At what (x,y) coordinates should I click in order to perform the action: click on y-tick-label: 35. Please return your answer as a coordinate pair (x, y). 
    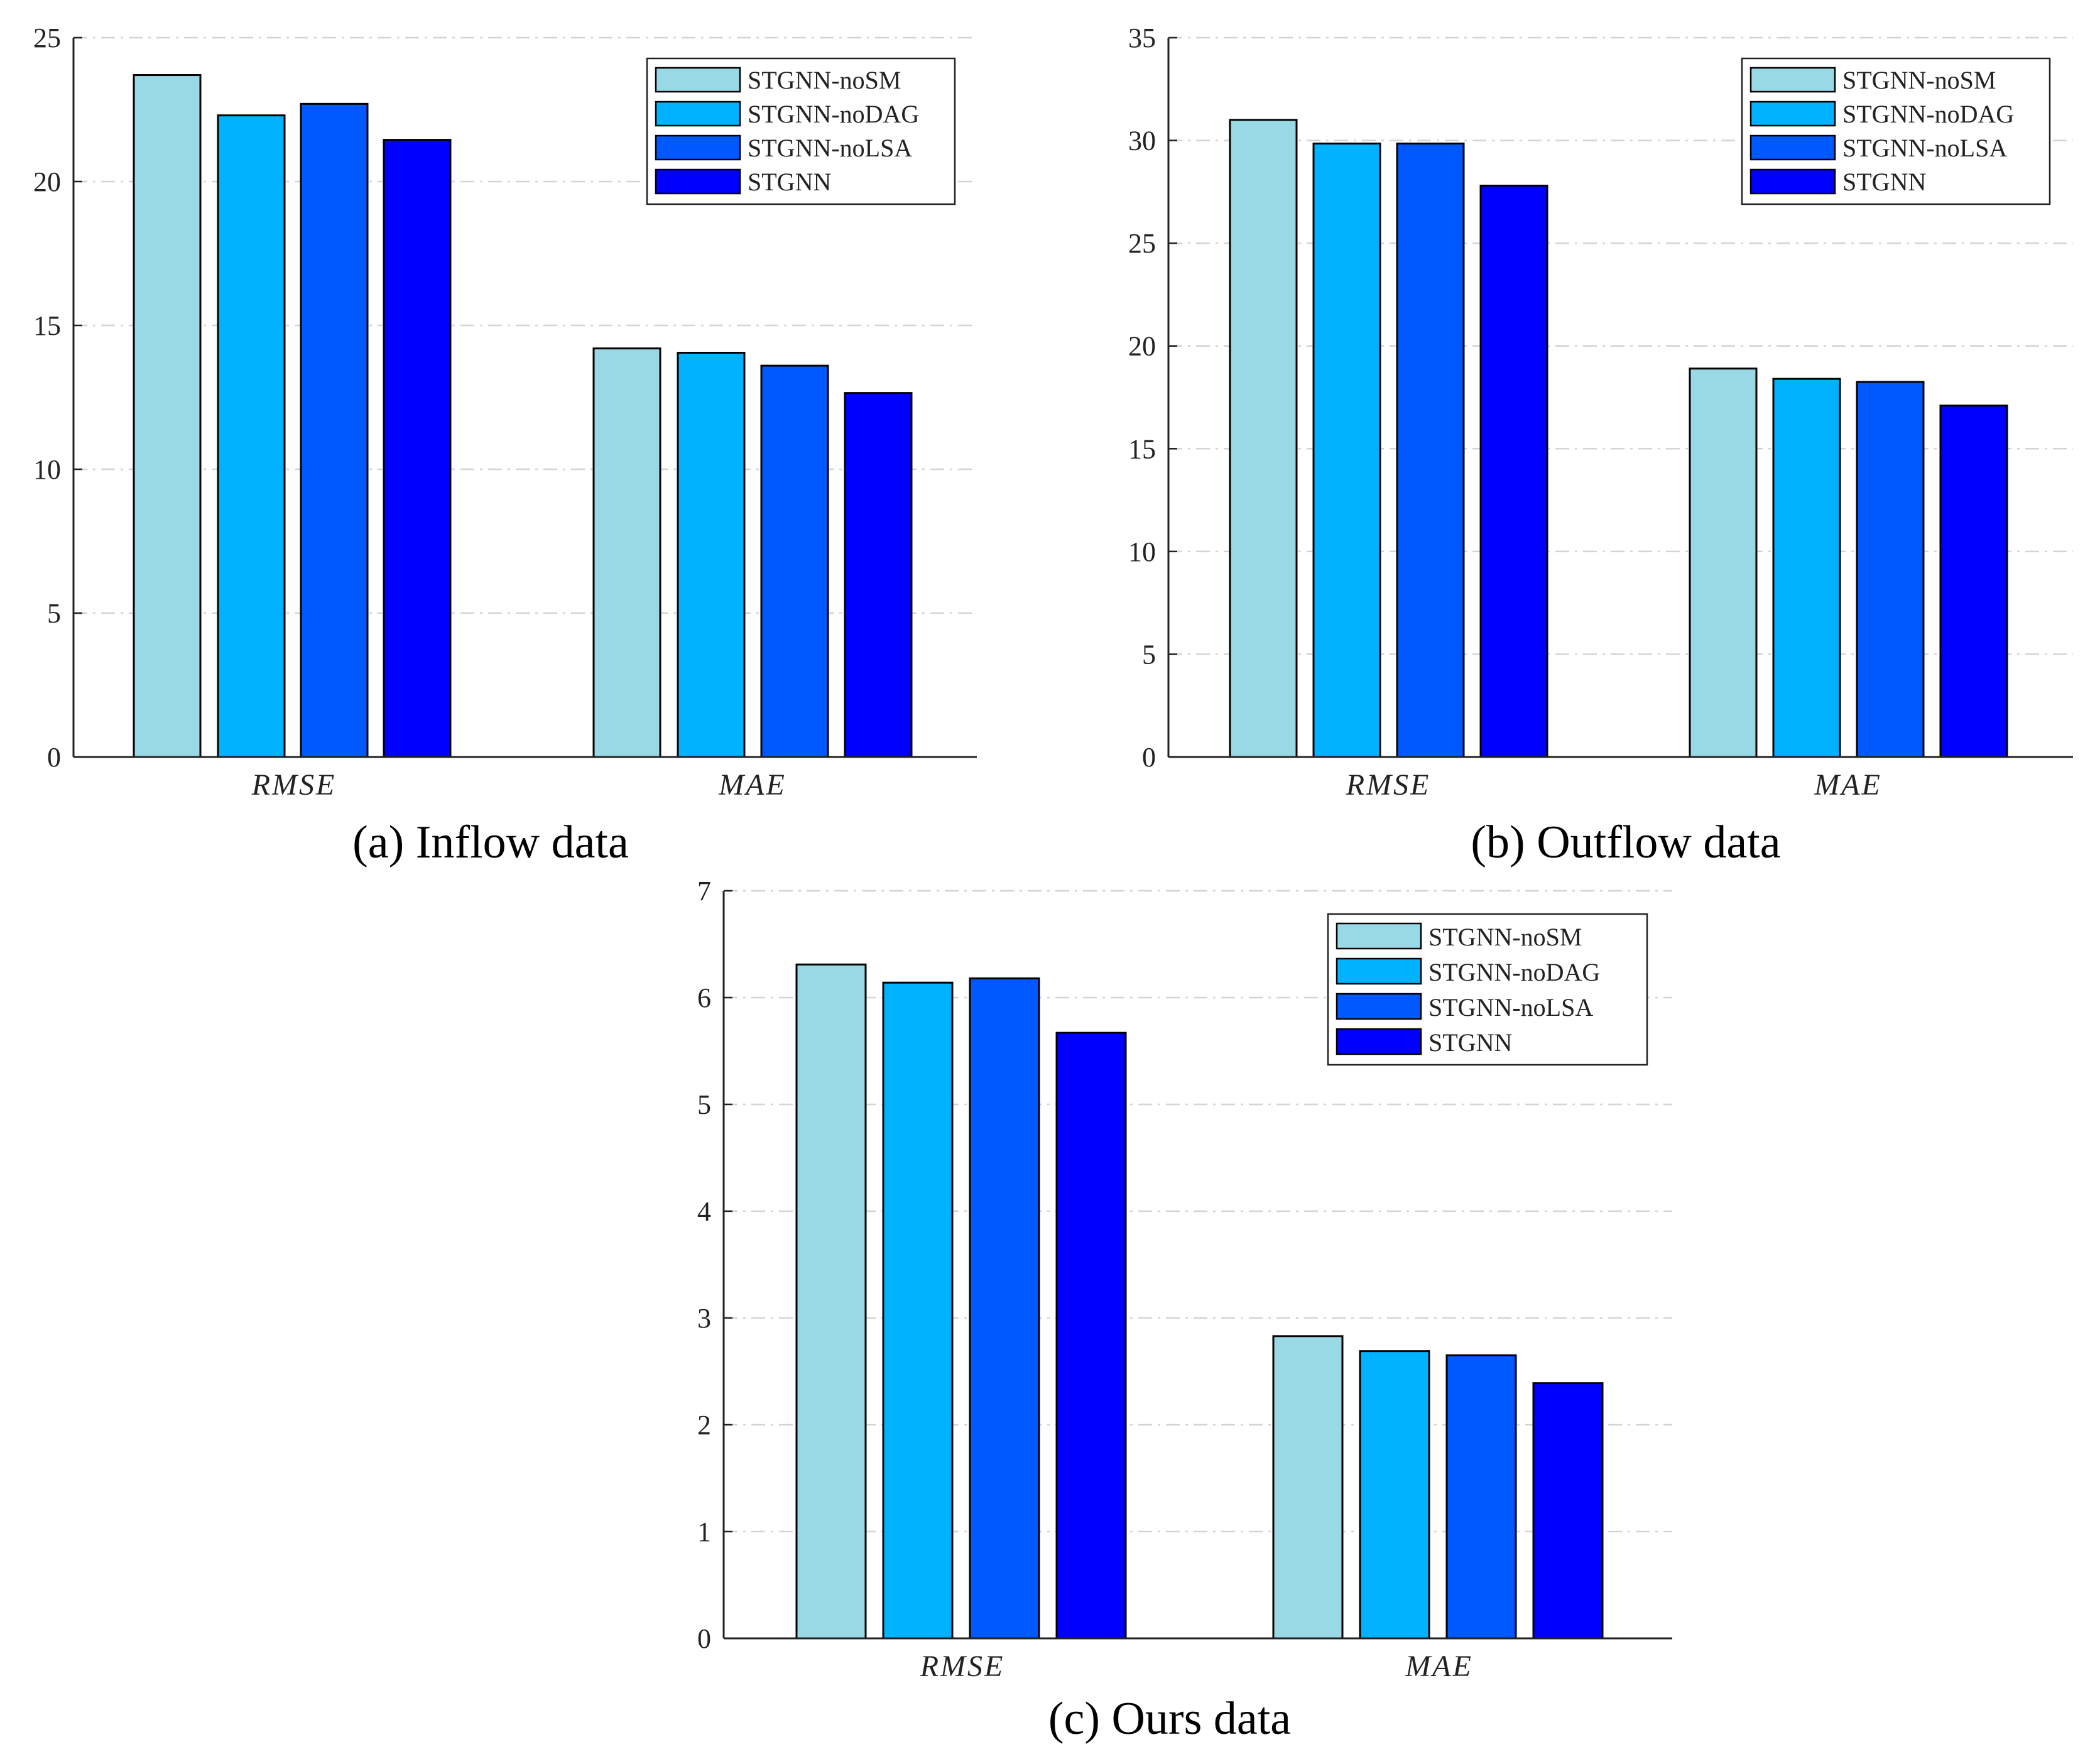
    Looking at the image, I should click on (1142, 38).